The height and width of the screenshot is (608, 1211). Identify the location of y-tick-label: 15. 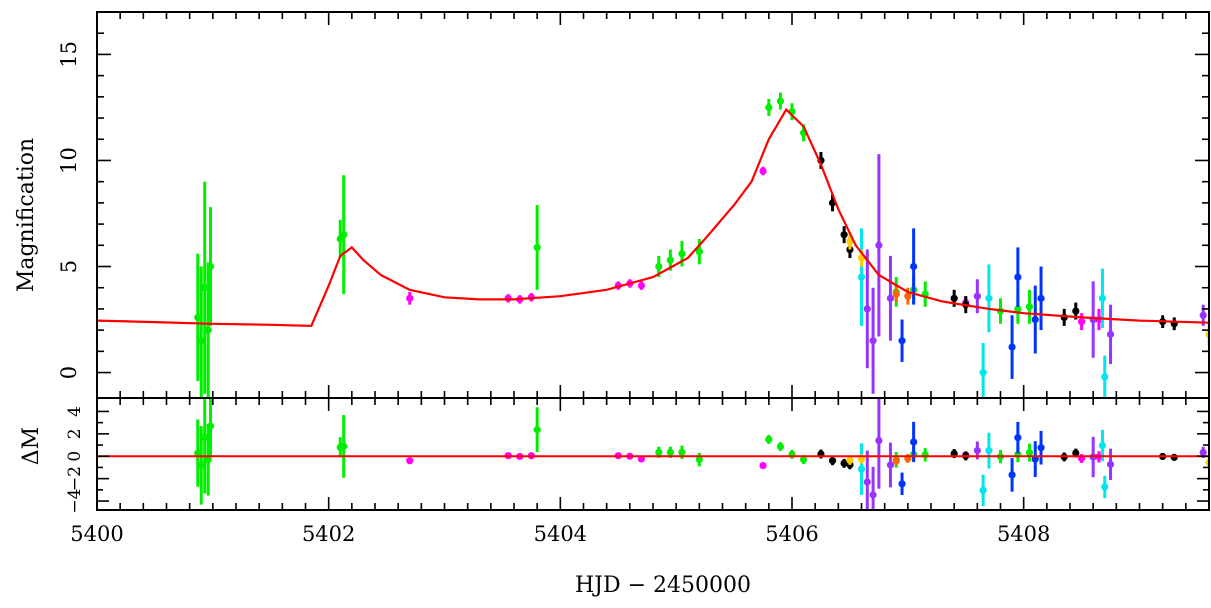
(69, 54).